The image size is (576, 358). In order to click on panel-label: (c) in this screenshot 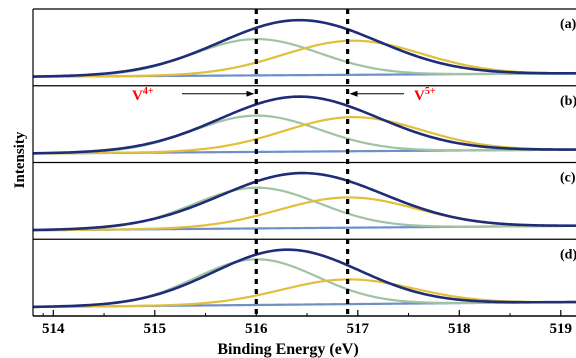, I will do `click(568, 178)`.